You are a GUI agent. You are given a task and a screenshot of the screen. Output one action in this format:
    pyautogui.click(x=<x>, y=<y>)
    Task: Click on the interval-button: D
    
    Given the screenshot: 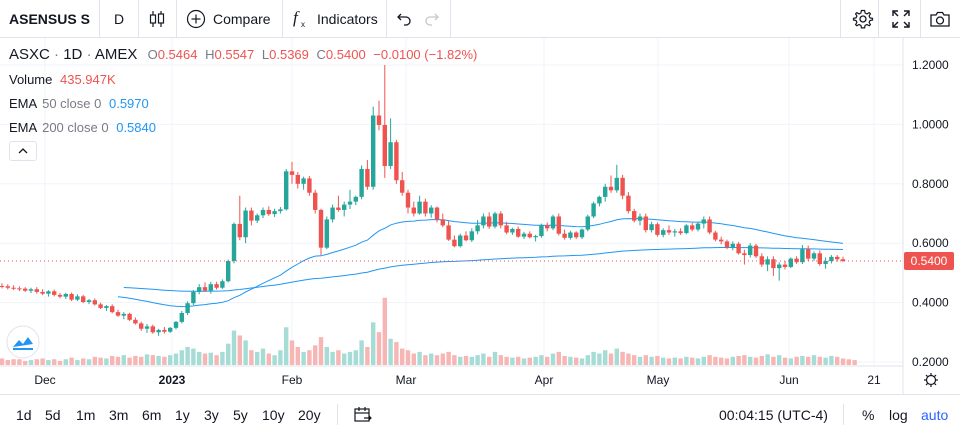 What is the action you would take?
    pyautogui.click(x=119, y=19)
    